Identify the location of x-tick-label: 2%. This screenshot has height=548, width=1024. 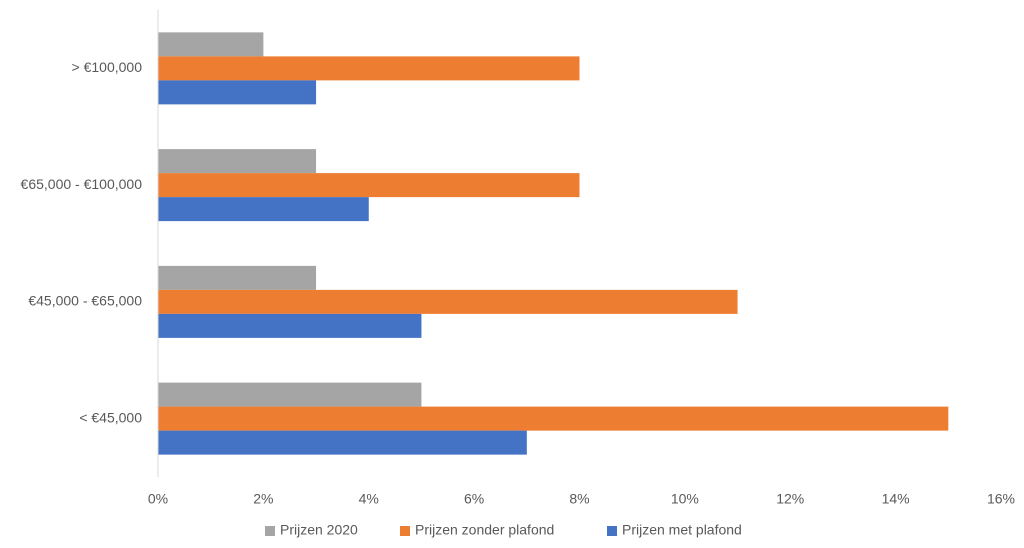
(263, 499).